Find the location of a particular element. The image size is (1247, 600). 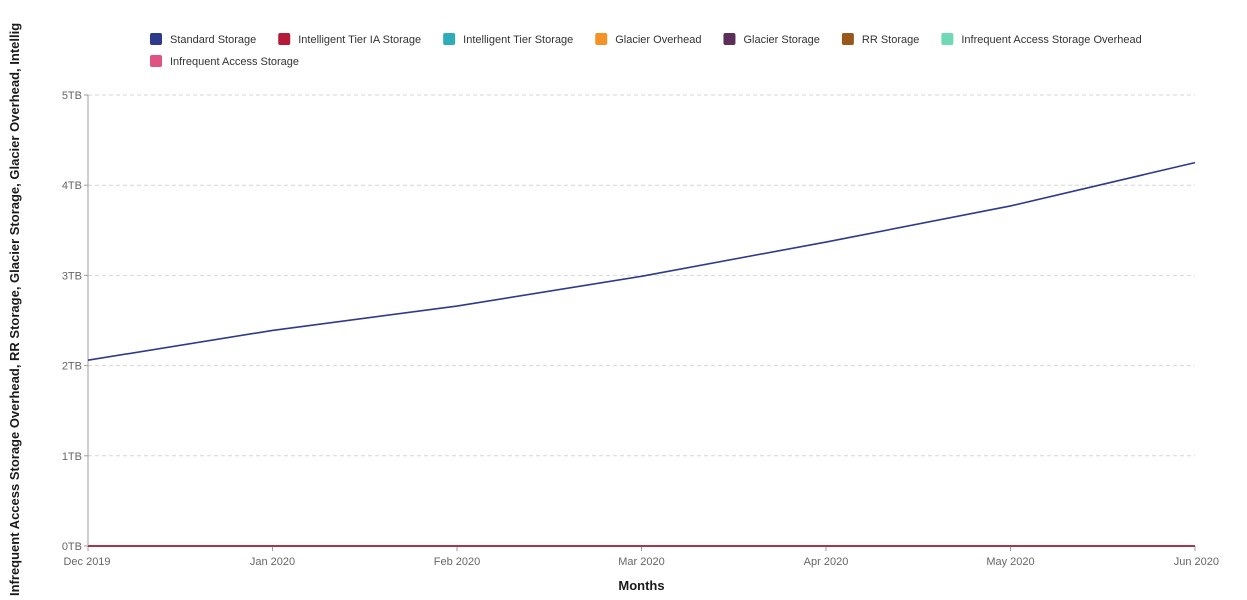

legend-item: Infrequent Access Storage Overhead is located at coordinates (1041, 39).